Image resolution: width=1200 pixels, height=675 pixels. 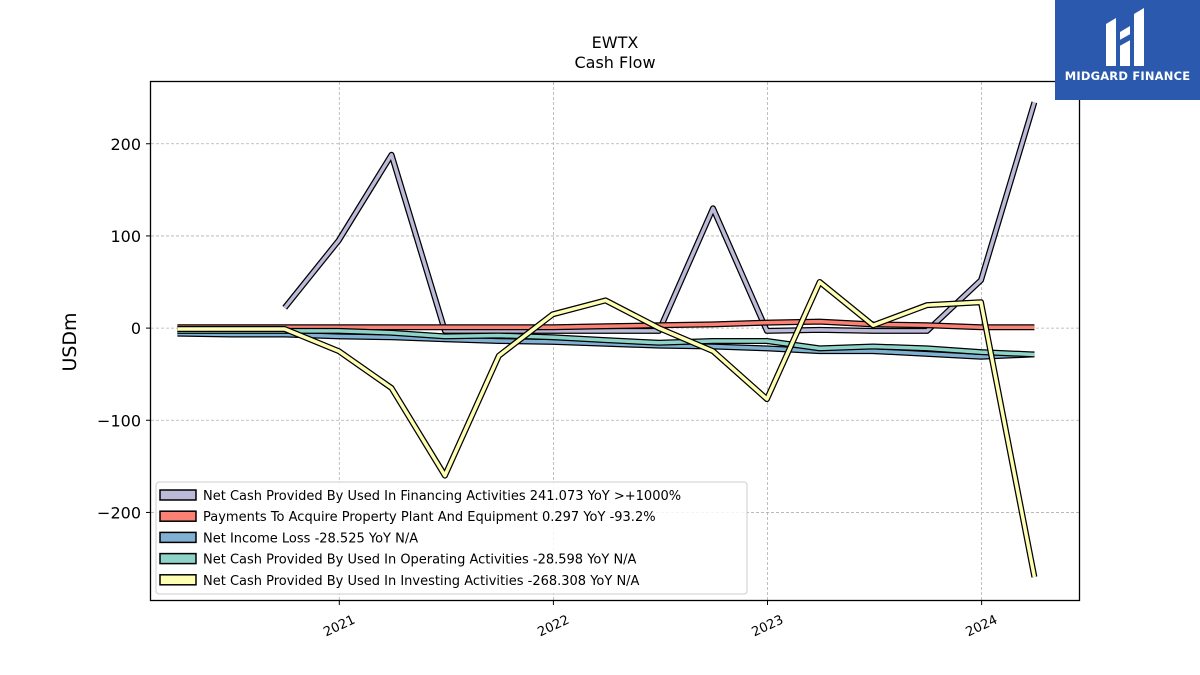 I want to click on y-tick-label: −100, so click(x=119, y=420).